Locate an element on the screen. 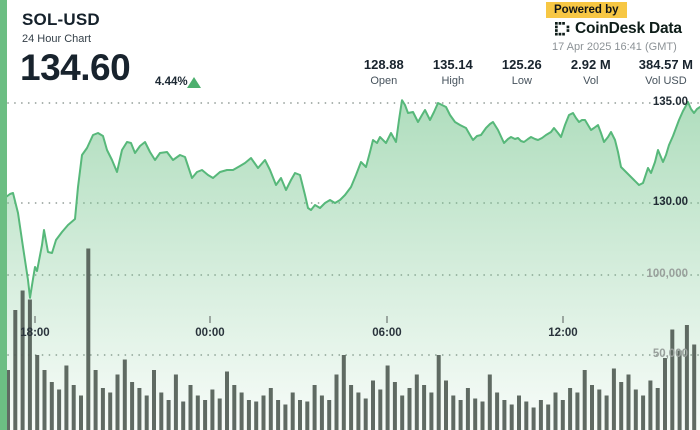 The height and width of the screenshot is (430, 700). stat-vol-usd-value: 384.57 M is located at coordinates (665, 64).